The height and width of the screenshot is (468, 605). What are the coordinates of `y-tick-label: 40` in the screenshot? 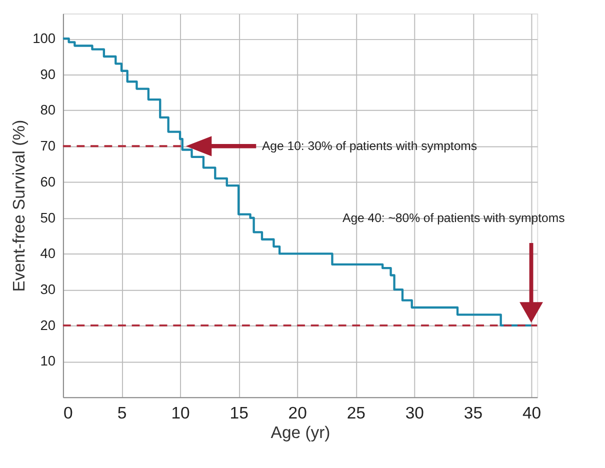 It's located at (48, 254).